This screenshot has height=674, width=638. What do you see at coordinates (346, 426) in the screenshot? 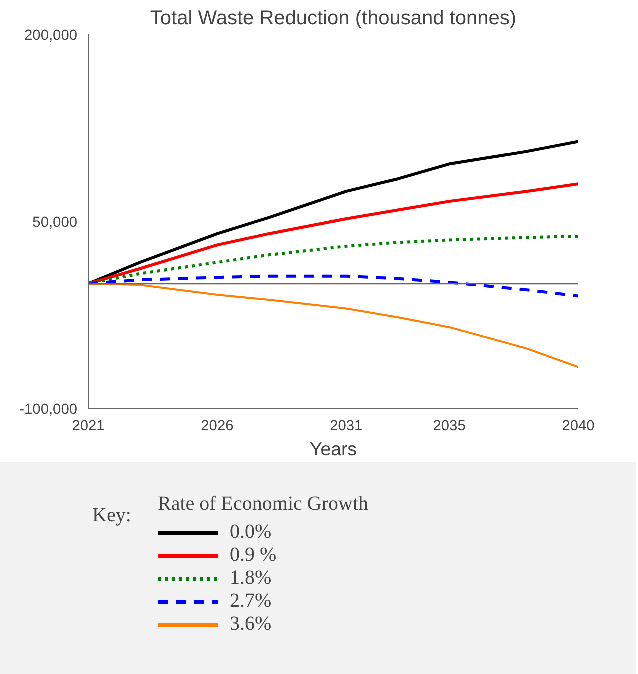
I see `x-tick-label: 2031` at bounding box center [346, 426].